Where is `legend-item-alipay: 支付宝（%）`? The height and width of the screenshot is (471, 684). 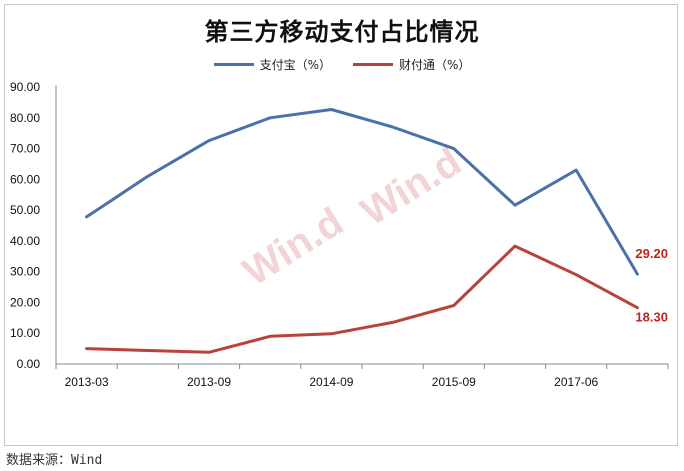
legend-item-alipay: 支付宝（%） is located at coordinates (272, 64).